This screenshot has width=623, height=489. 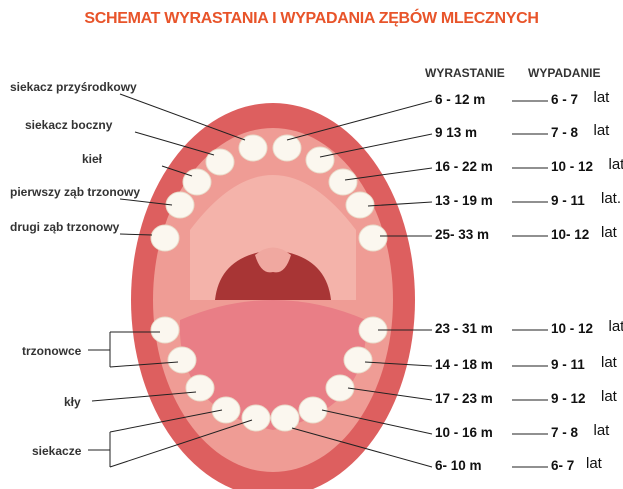 I want to click on erupt-age: 13 - 19 m, so click(x=464, y=200).